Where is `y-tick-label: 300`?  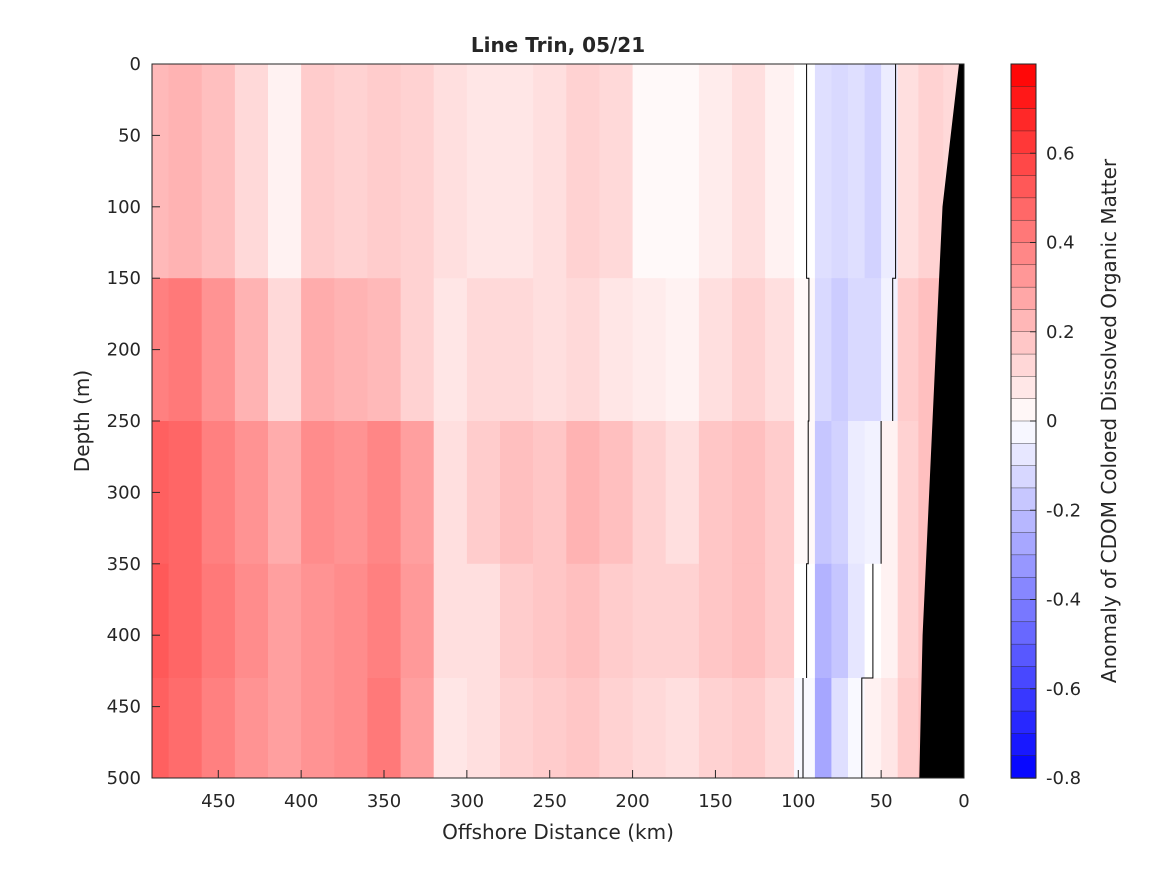
y-tick-label: 300 is located at coordinates (124, 492).